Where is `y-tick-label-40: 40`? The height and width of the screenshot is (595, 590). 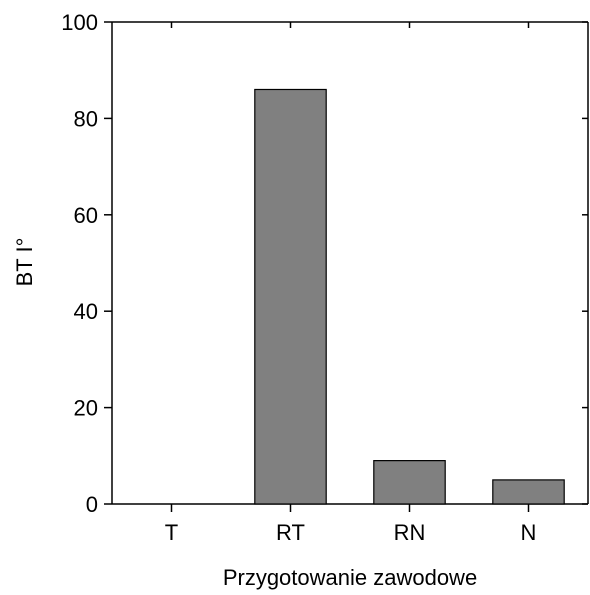 y-tick-label-40: 40 is located at coordinates (86, 311).